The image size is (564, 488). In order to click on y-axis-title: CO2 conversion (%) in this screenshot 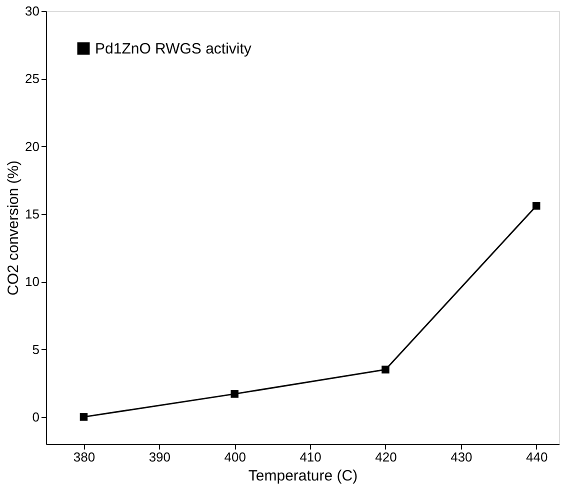, I will do `click(13, 228)`.